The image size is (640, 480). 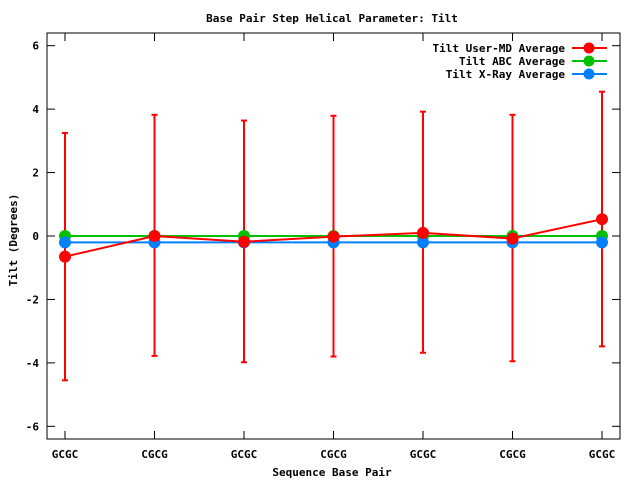 What do you see at coordinates (512, 61) in the screenshot?
I see `legend-label: Tilt ABC Average` at bounding box center [512, 61].